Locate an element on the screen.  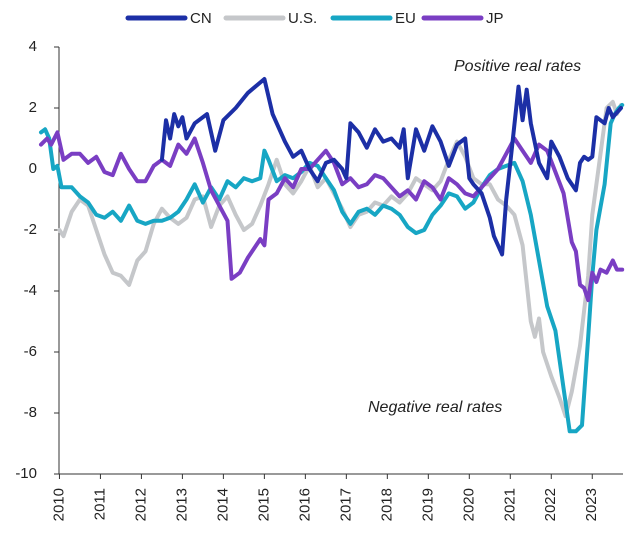
x-tick-label: 2011 is located at coordinates (99, 504).